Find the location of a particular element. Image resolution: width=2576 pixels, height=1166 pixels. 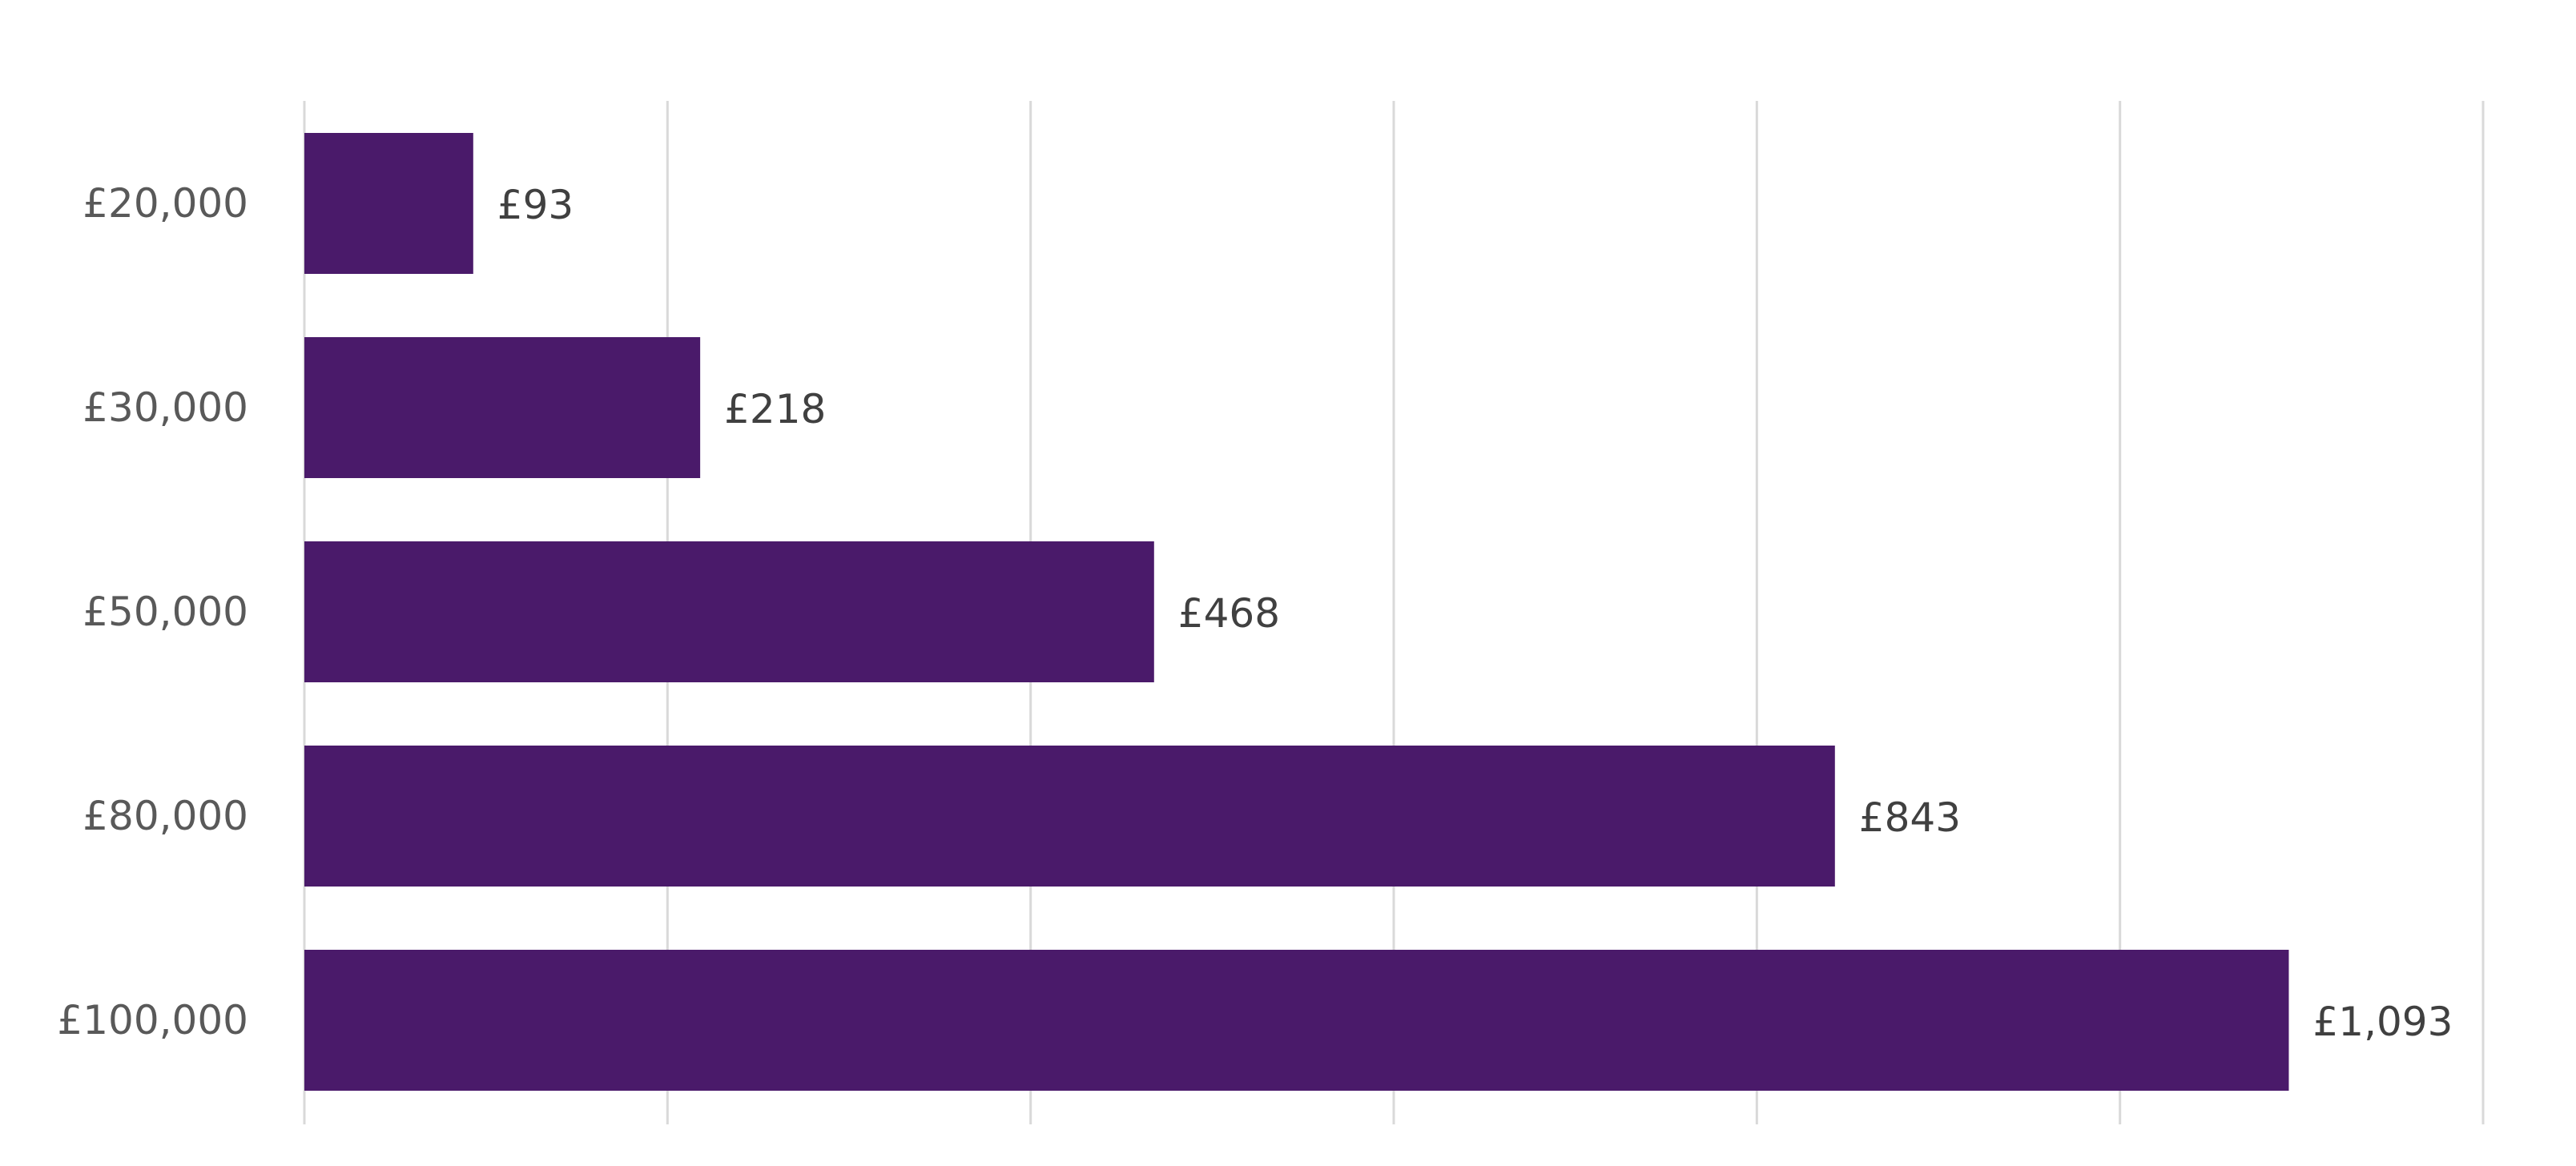

value-label-2: £468 is located at coordinates (1229, 613).